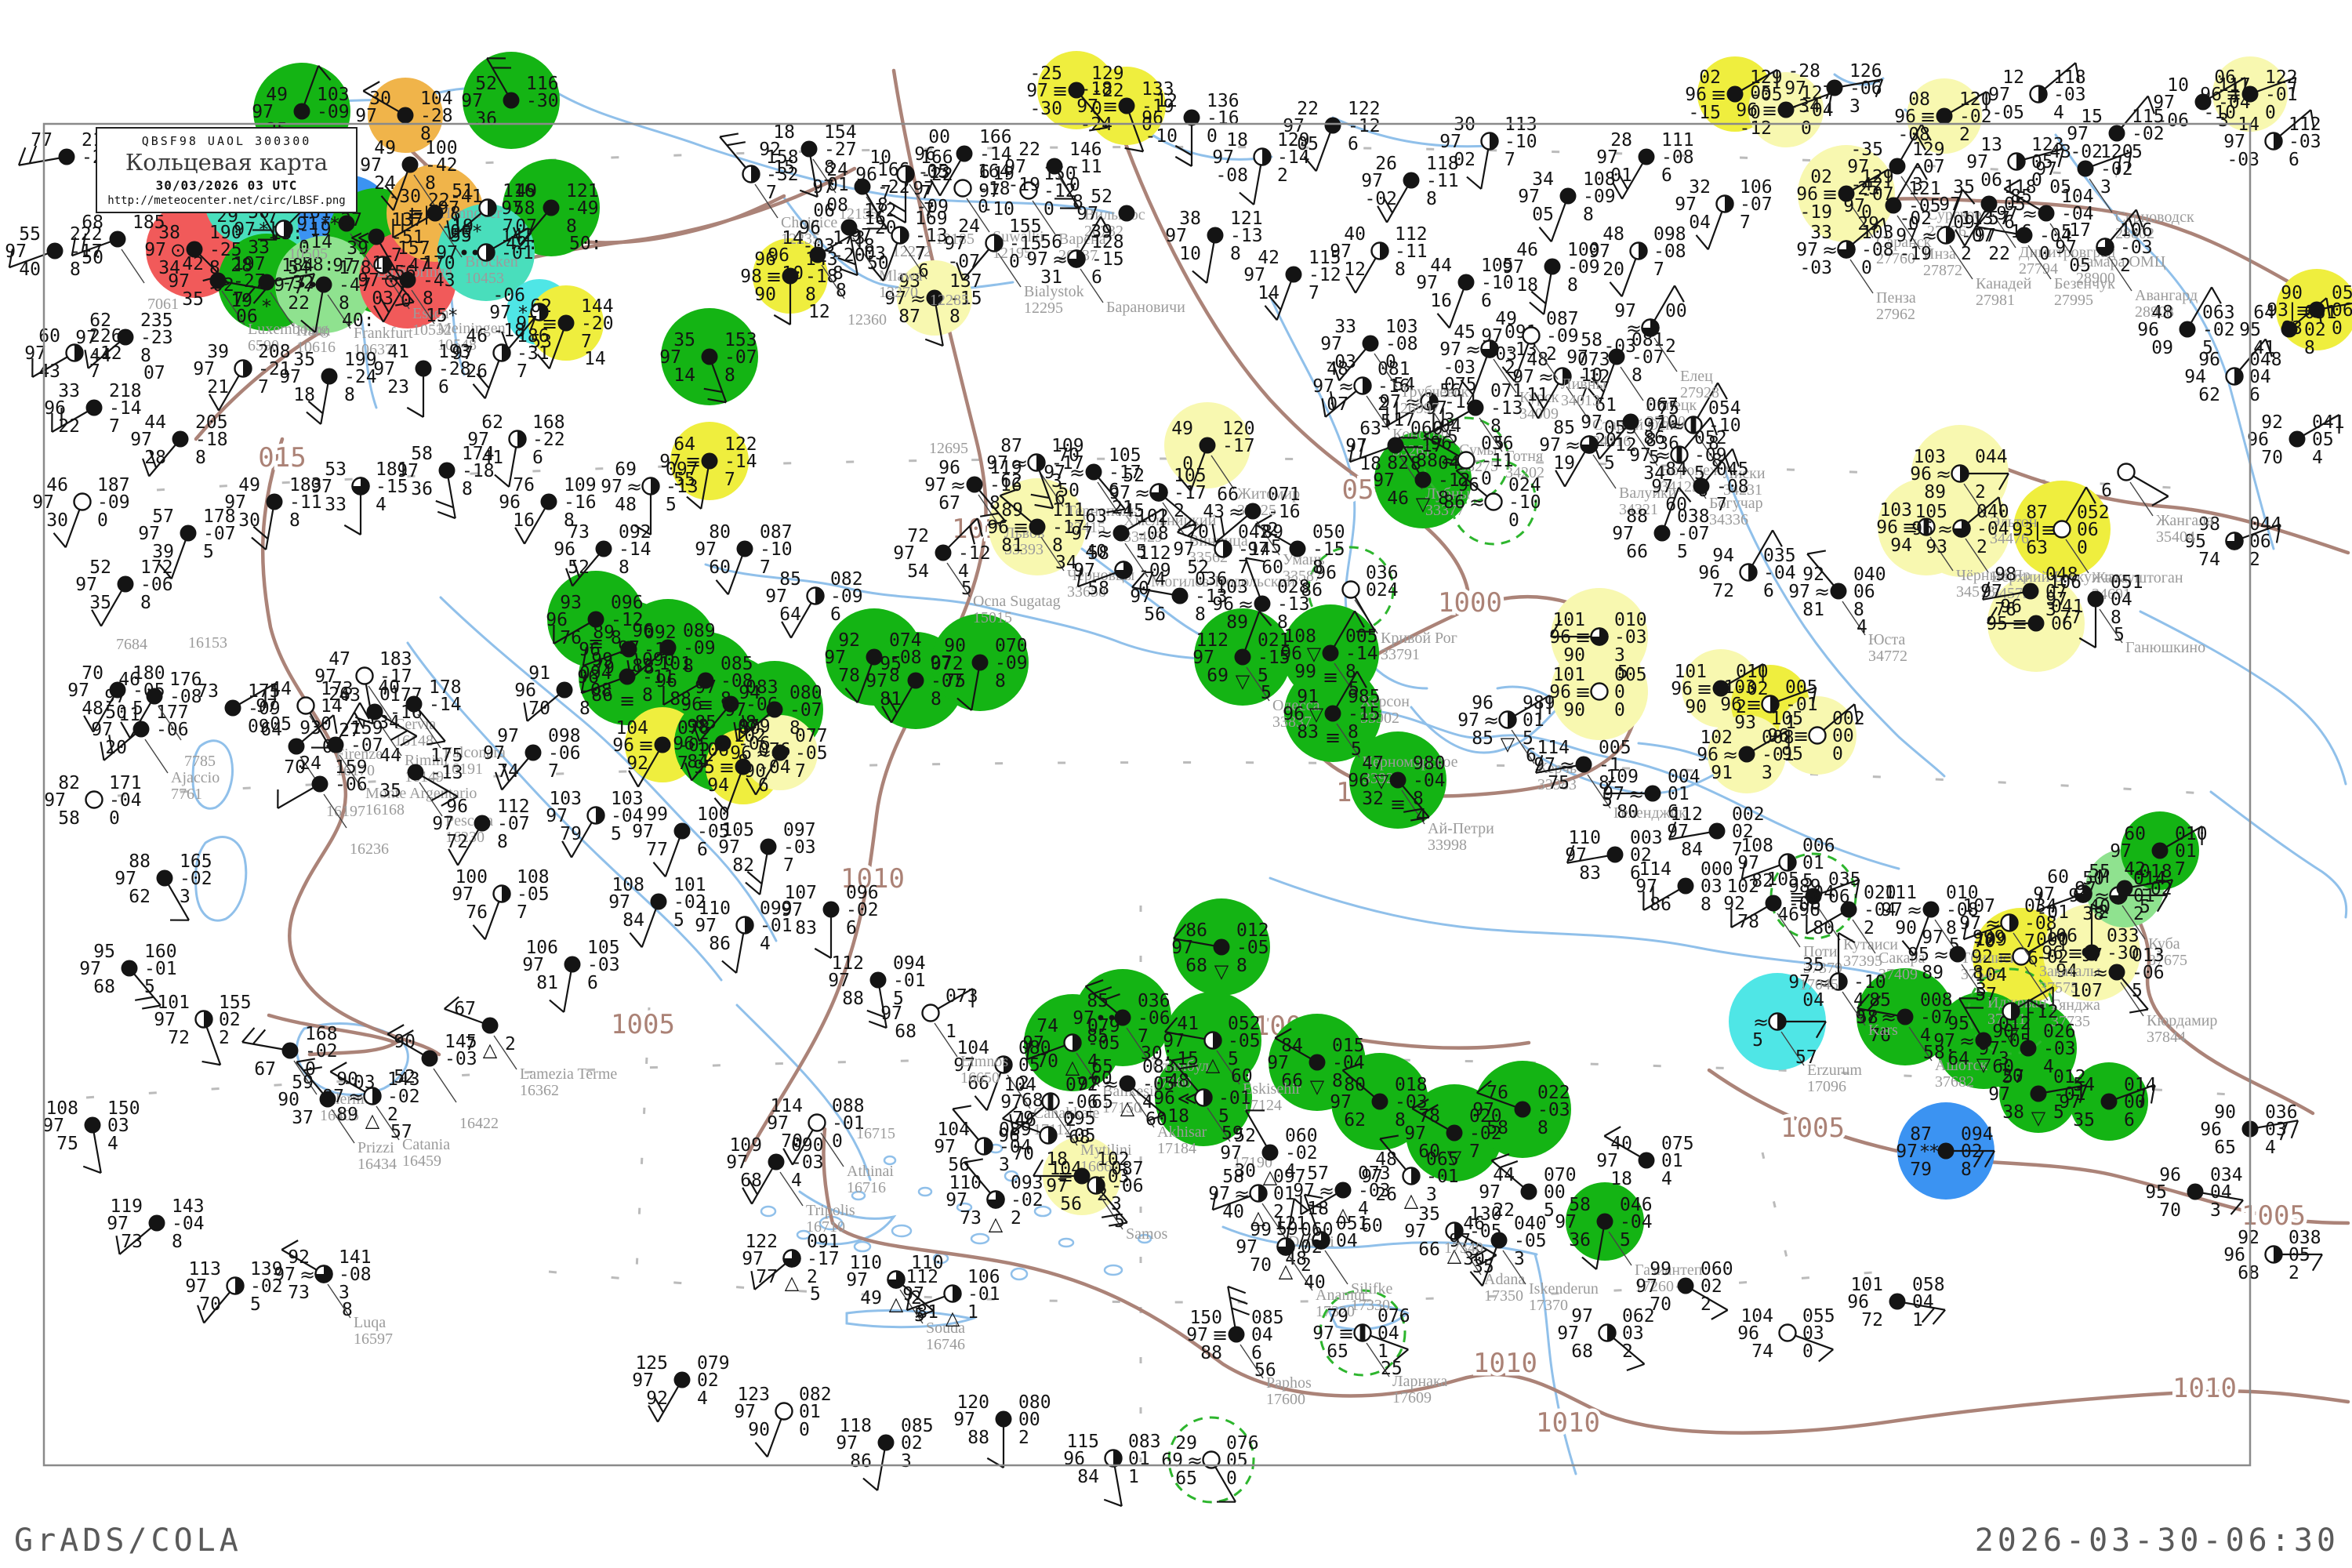 Image resolution: width=2352 pixels, height=1568 pixels. Describe the element at coordinates (948, 449) in the screenshot. I see `station-id-label: 12695` at that location.